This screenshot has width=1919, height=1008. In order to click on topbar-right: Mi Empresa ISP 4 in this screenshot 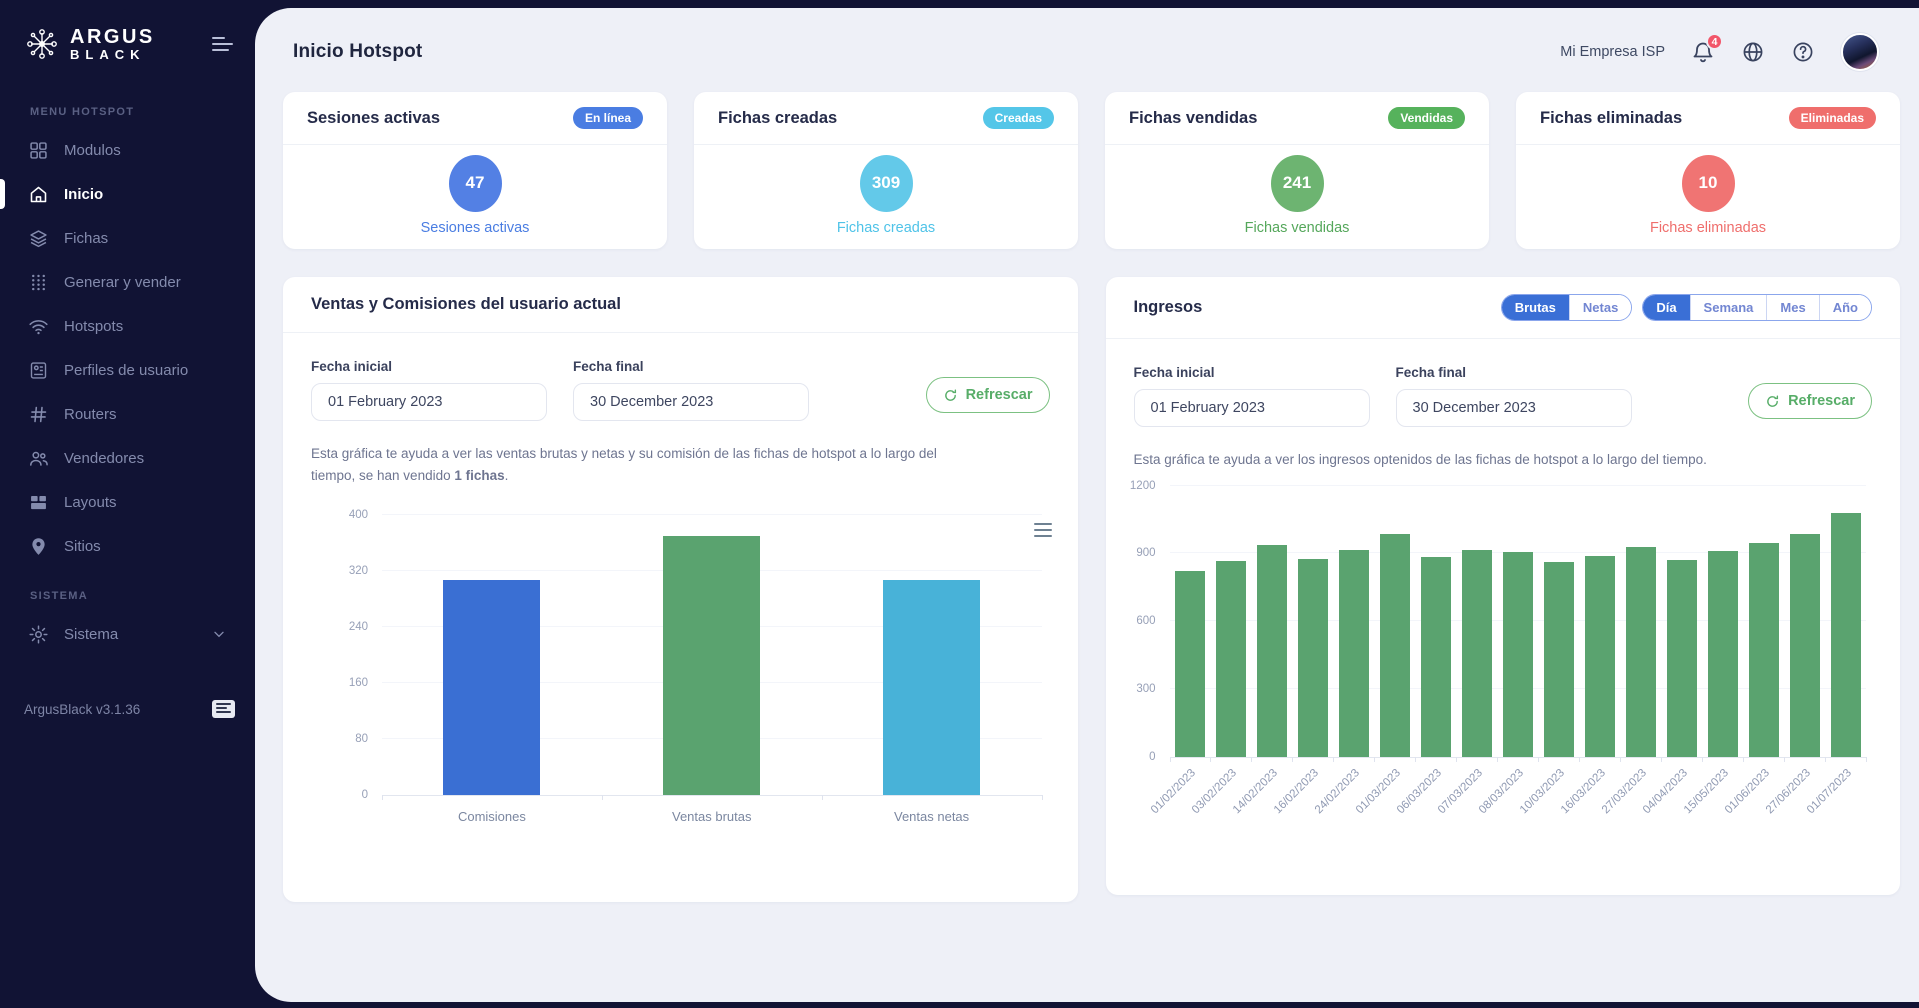, I will do `click(1719, 52)`.